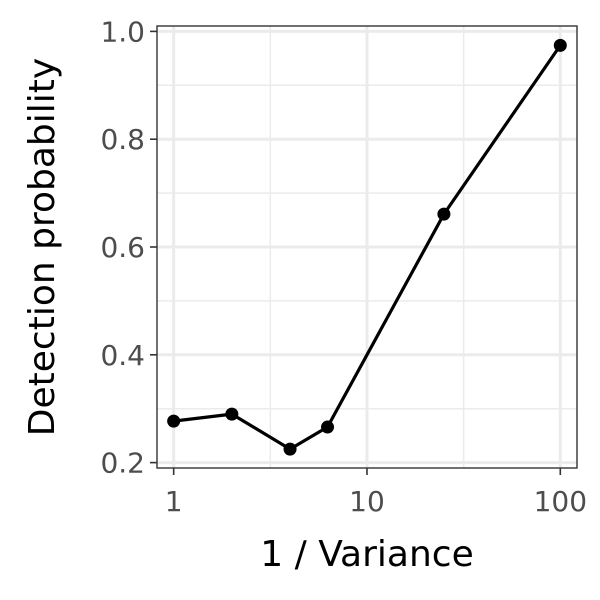 This screenshot has width=600, height=600. What do you see at coordinates (366, 554) in the screenshot?
I see `x-axis-title: 1 / Variance` at bounding box center [366, 554].